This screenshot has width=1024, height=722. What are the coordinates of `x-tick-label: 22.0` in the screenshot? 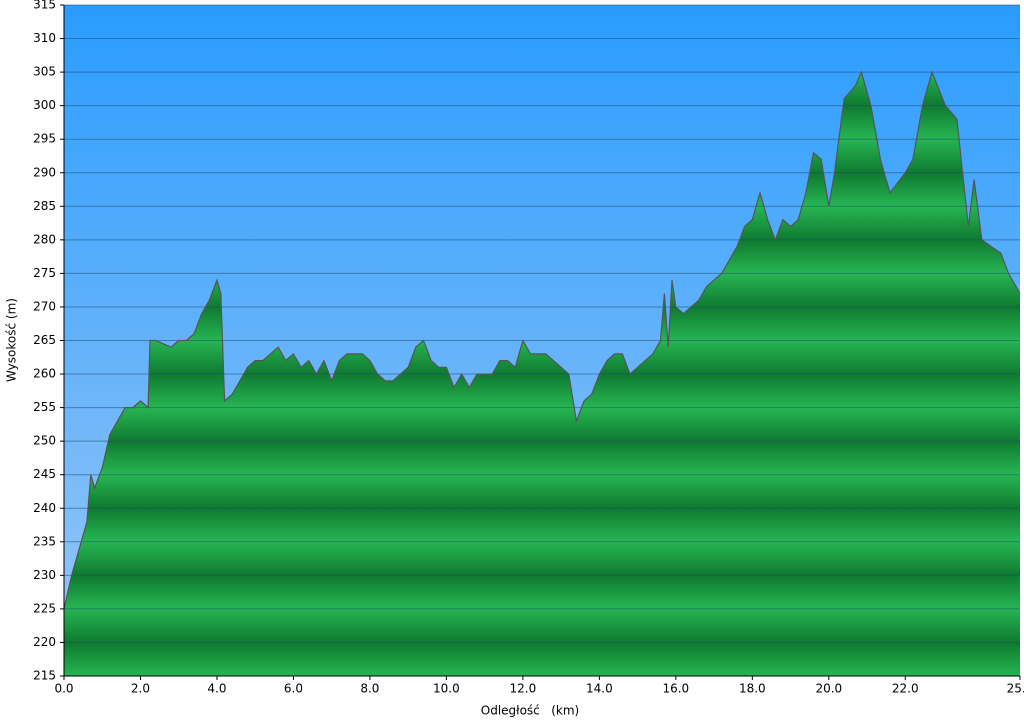 It's located at (905, 689).